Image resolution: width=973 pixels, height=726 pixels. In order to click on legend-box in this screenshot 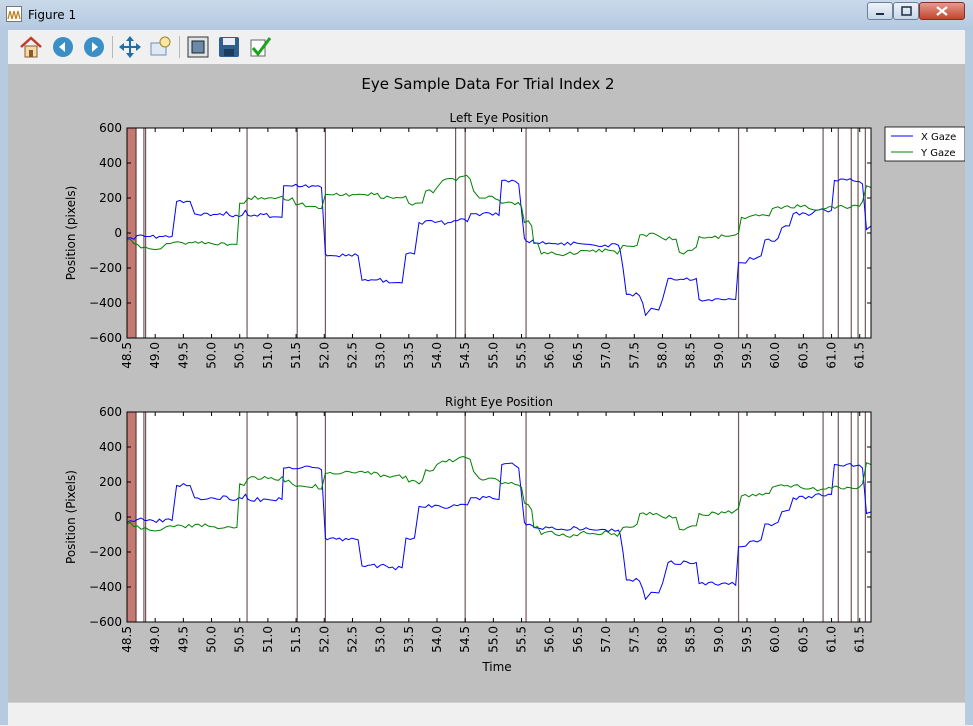, I will do `click(924, 144)`.